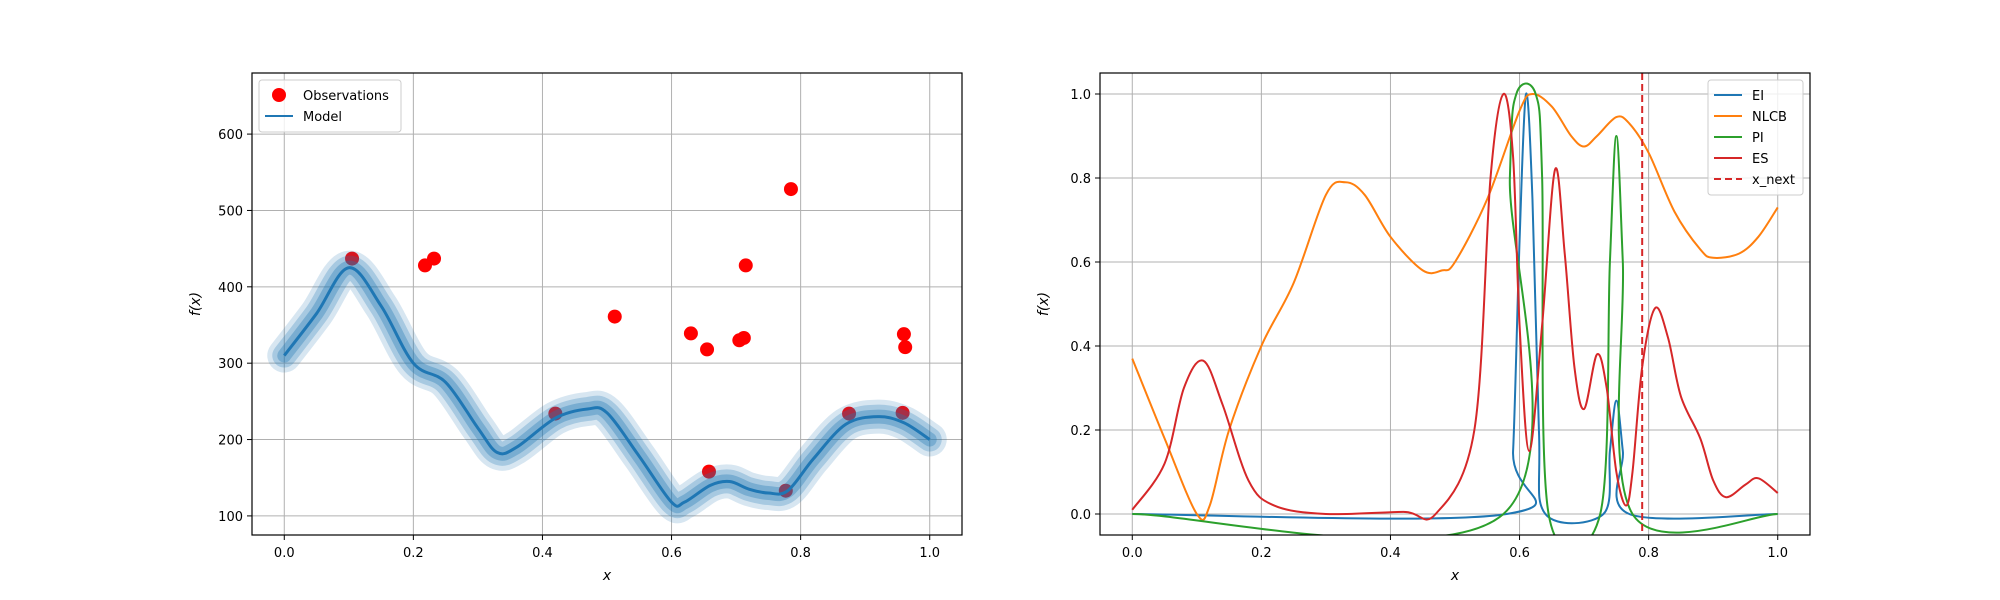 This screenshot has width=2000, height=600. I want to click on legend-marker-observations, so click(279, 95).